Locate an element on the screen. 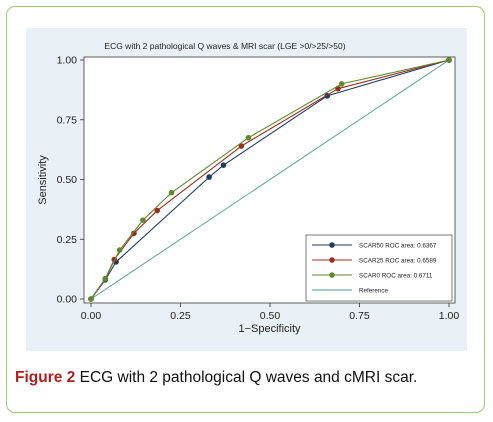 The height and width of the screenshot is (422, 493). x-tick-label: 0.25 is located at coordinates (180, 316).